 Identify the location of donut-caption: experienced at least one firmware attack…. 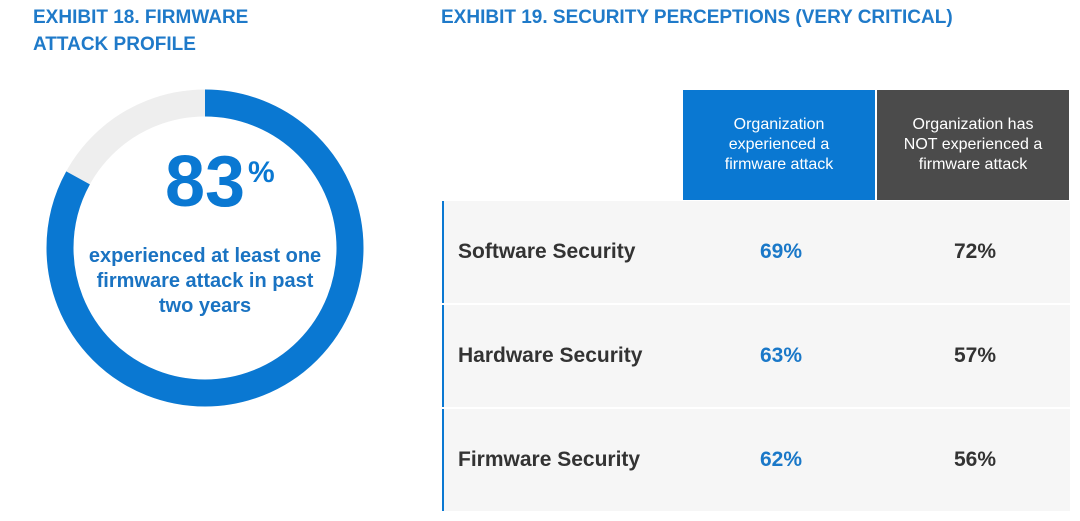
(205, 281).